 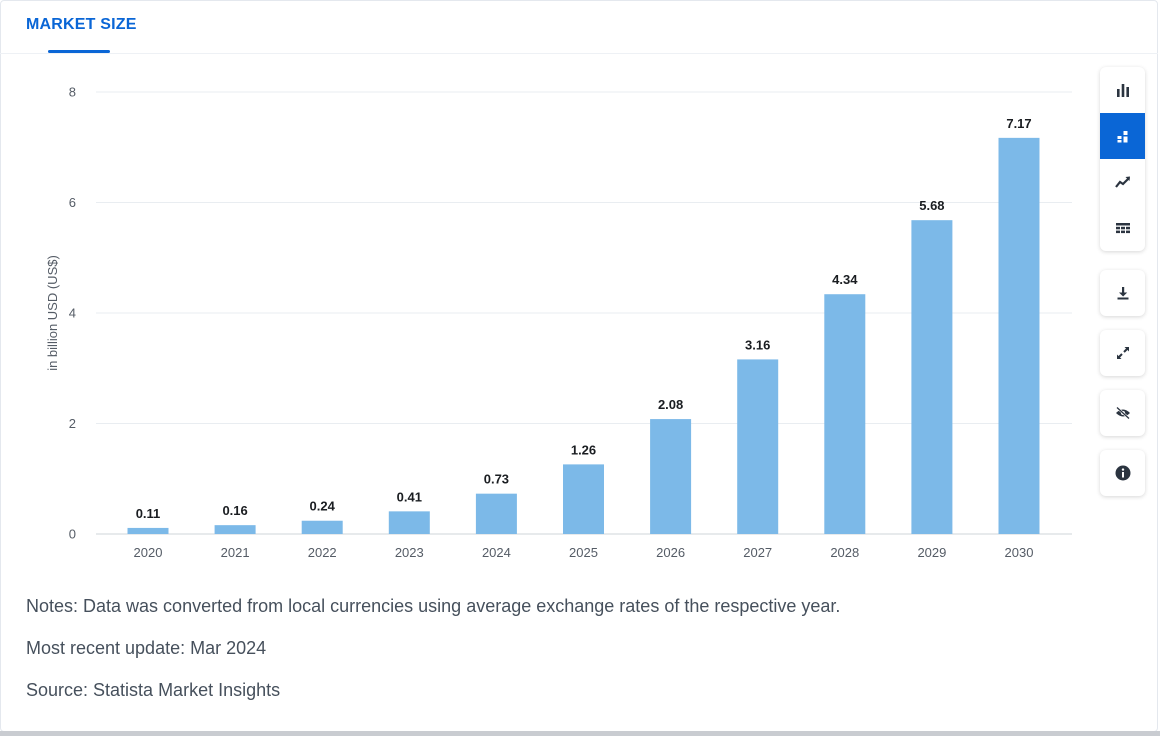 I want to click on data-label-2022: 0.24, so click(x=323, y=506).